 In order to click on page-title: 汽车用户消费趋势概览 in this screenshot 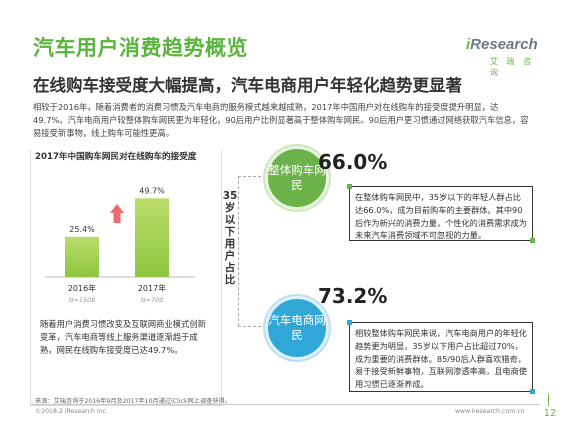, I will do `click(140, 48)`.